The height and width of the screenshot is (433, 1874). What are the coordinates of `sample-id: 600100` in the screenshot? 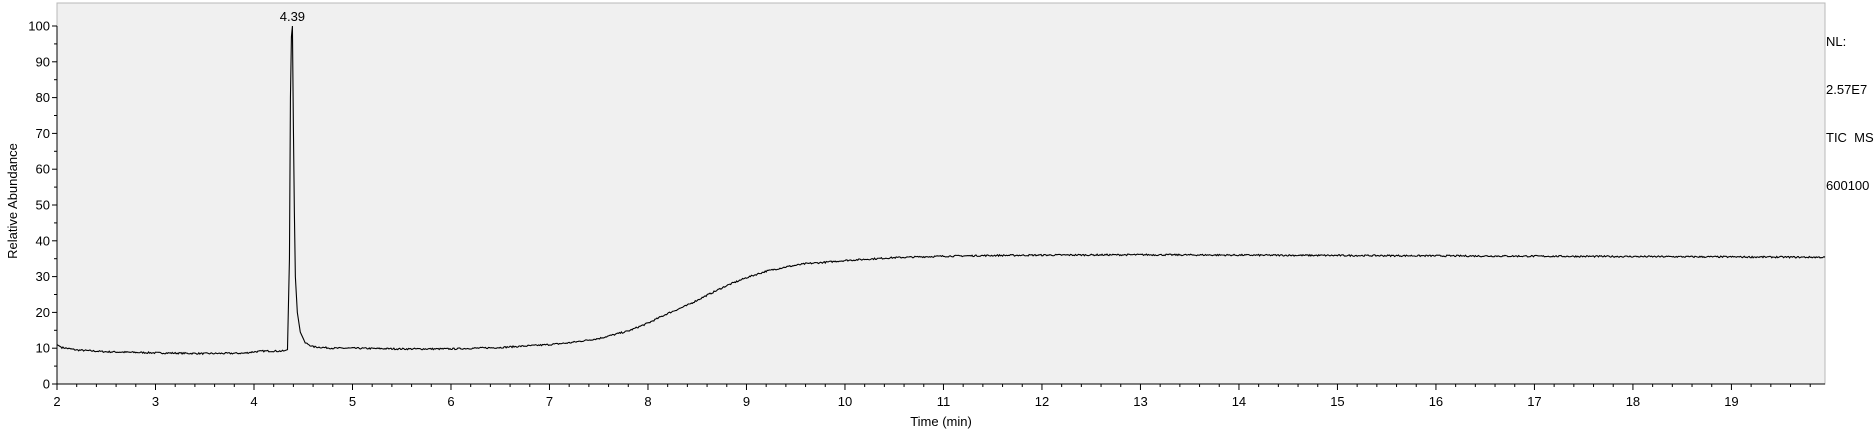 It's located at (1848, 185).